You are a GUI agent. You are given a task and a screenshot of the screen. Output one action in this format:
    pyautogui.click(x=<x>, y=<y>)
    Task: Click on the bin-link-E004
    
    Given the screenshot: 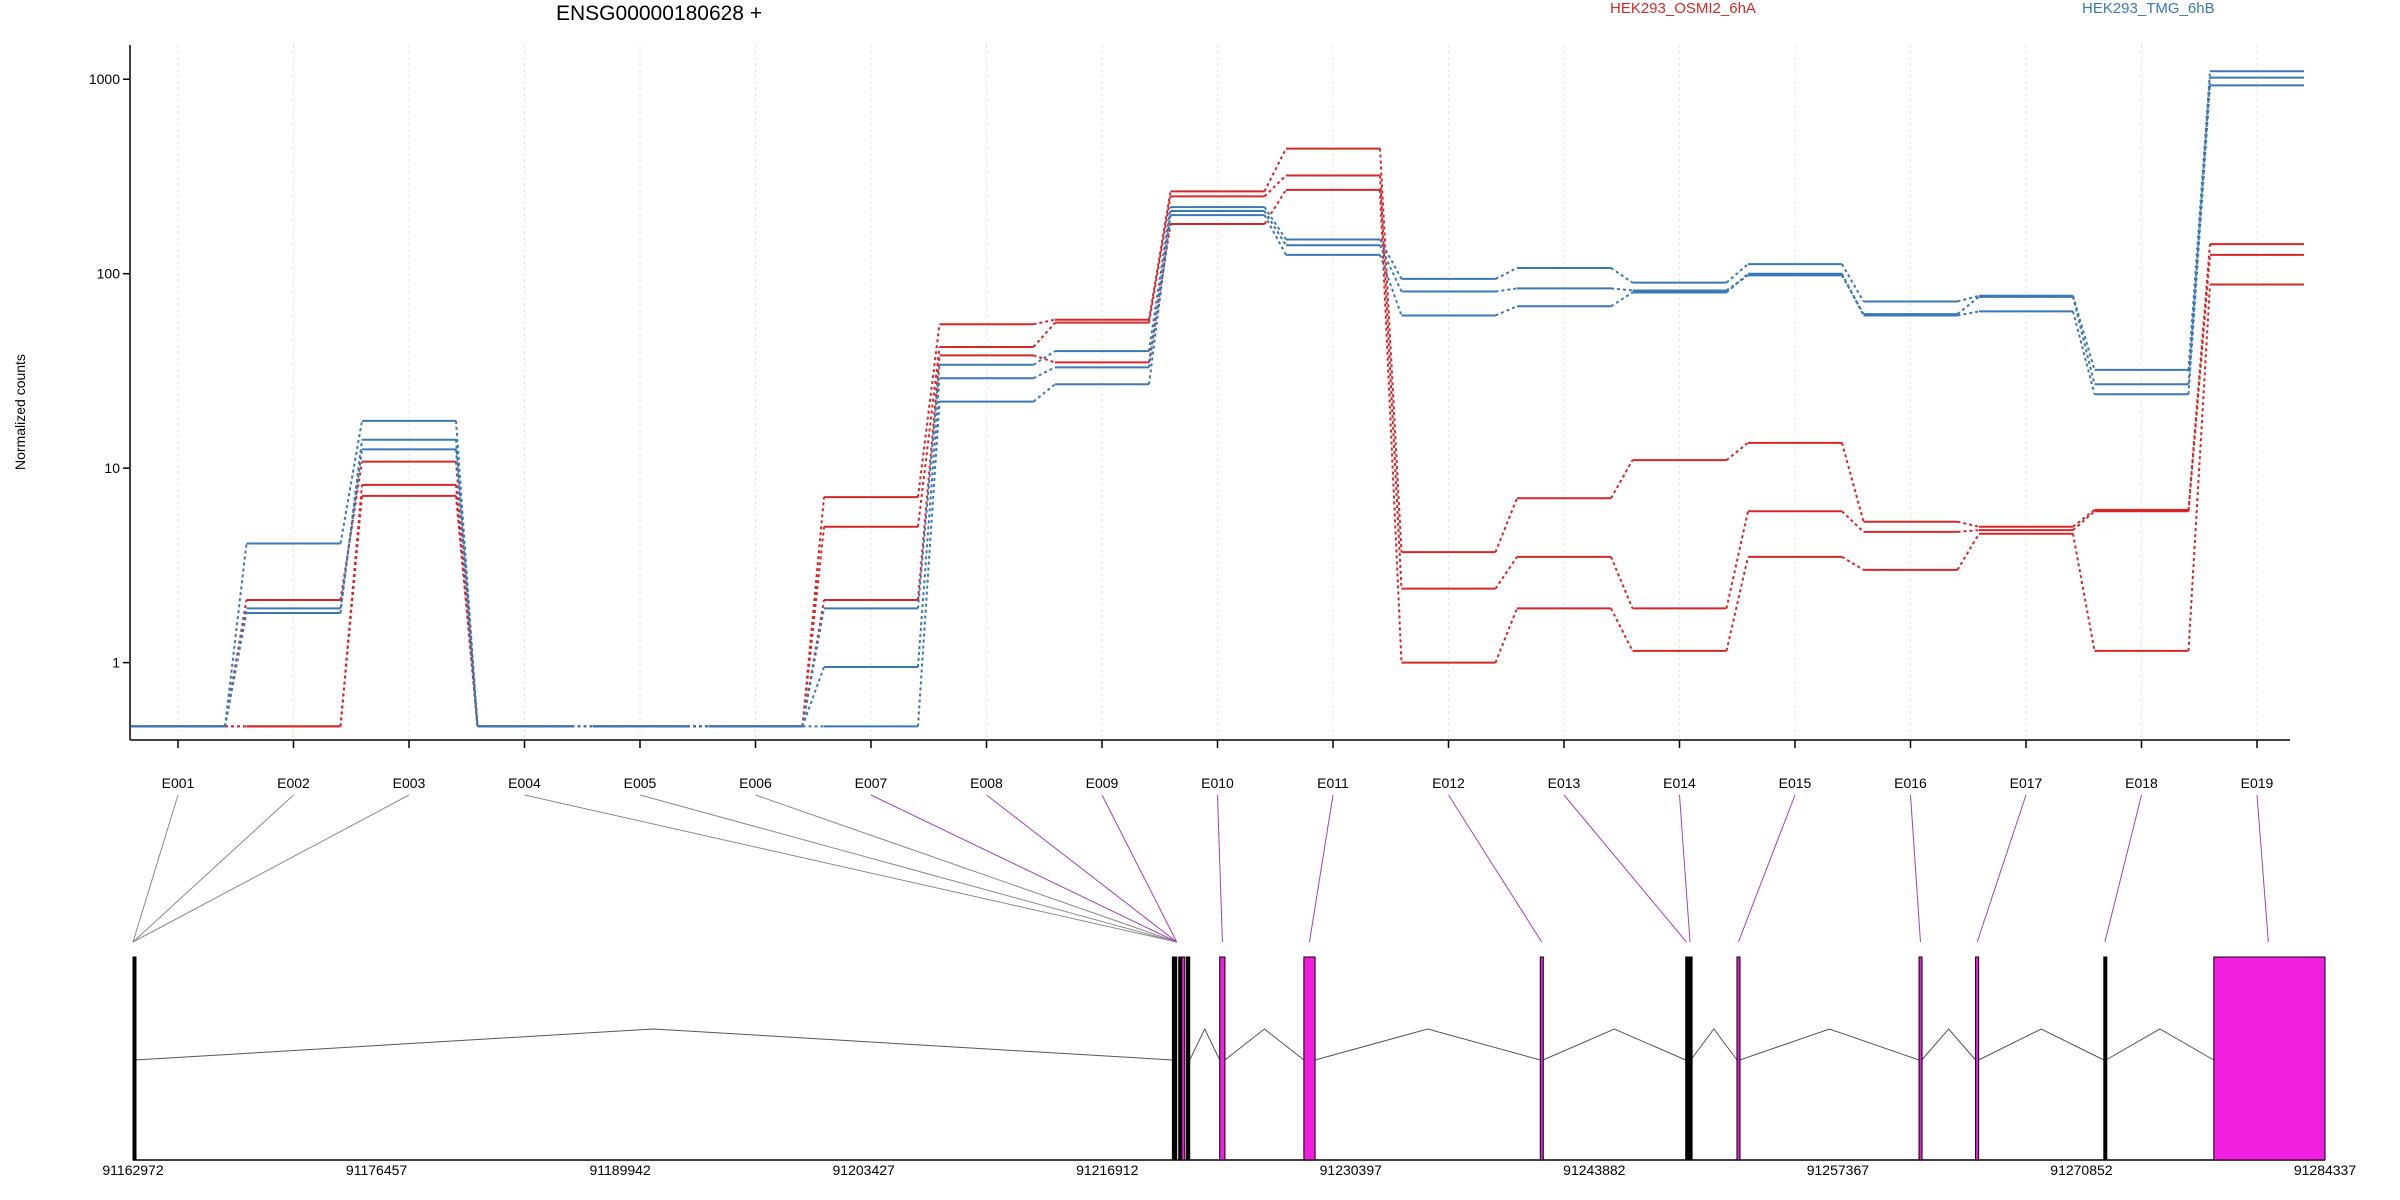 What is the action you would take?
    pyautogui.click(x=850, y=868)
    